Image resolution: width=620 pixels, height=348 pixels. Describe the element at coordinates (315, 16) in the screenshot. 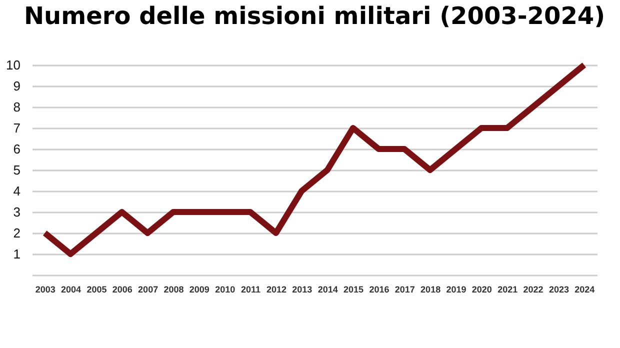

I see `chart-title: Numero delle missioni militari (2003-2024)` at that location.